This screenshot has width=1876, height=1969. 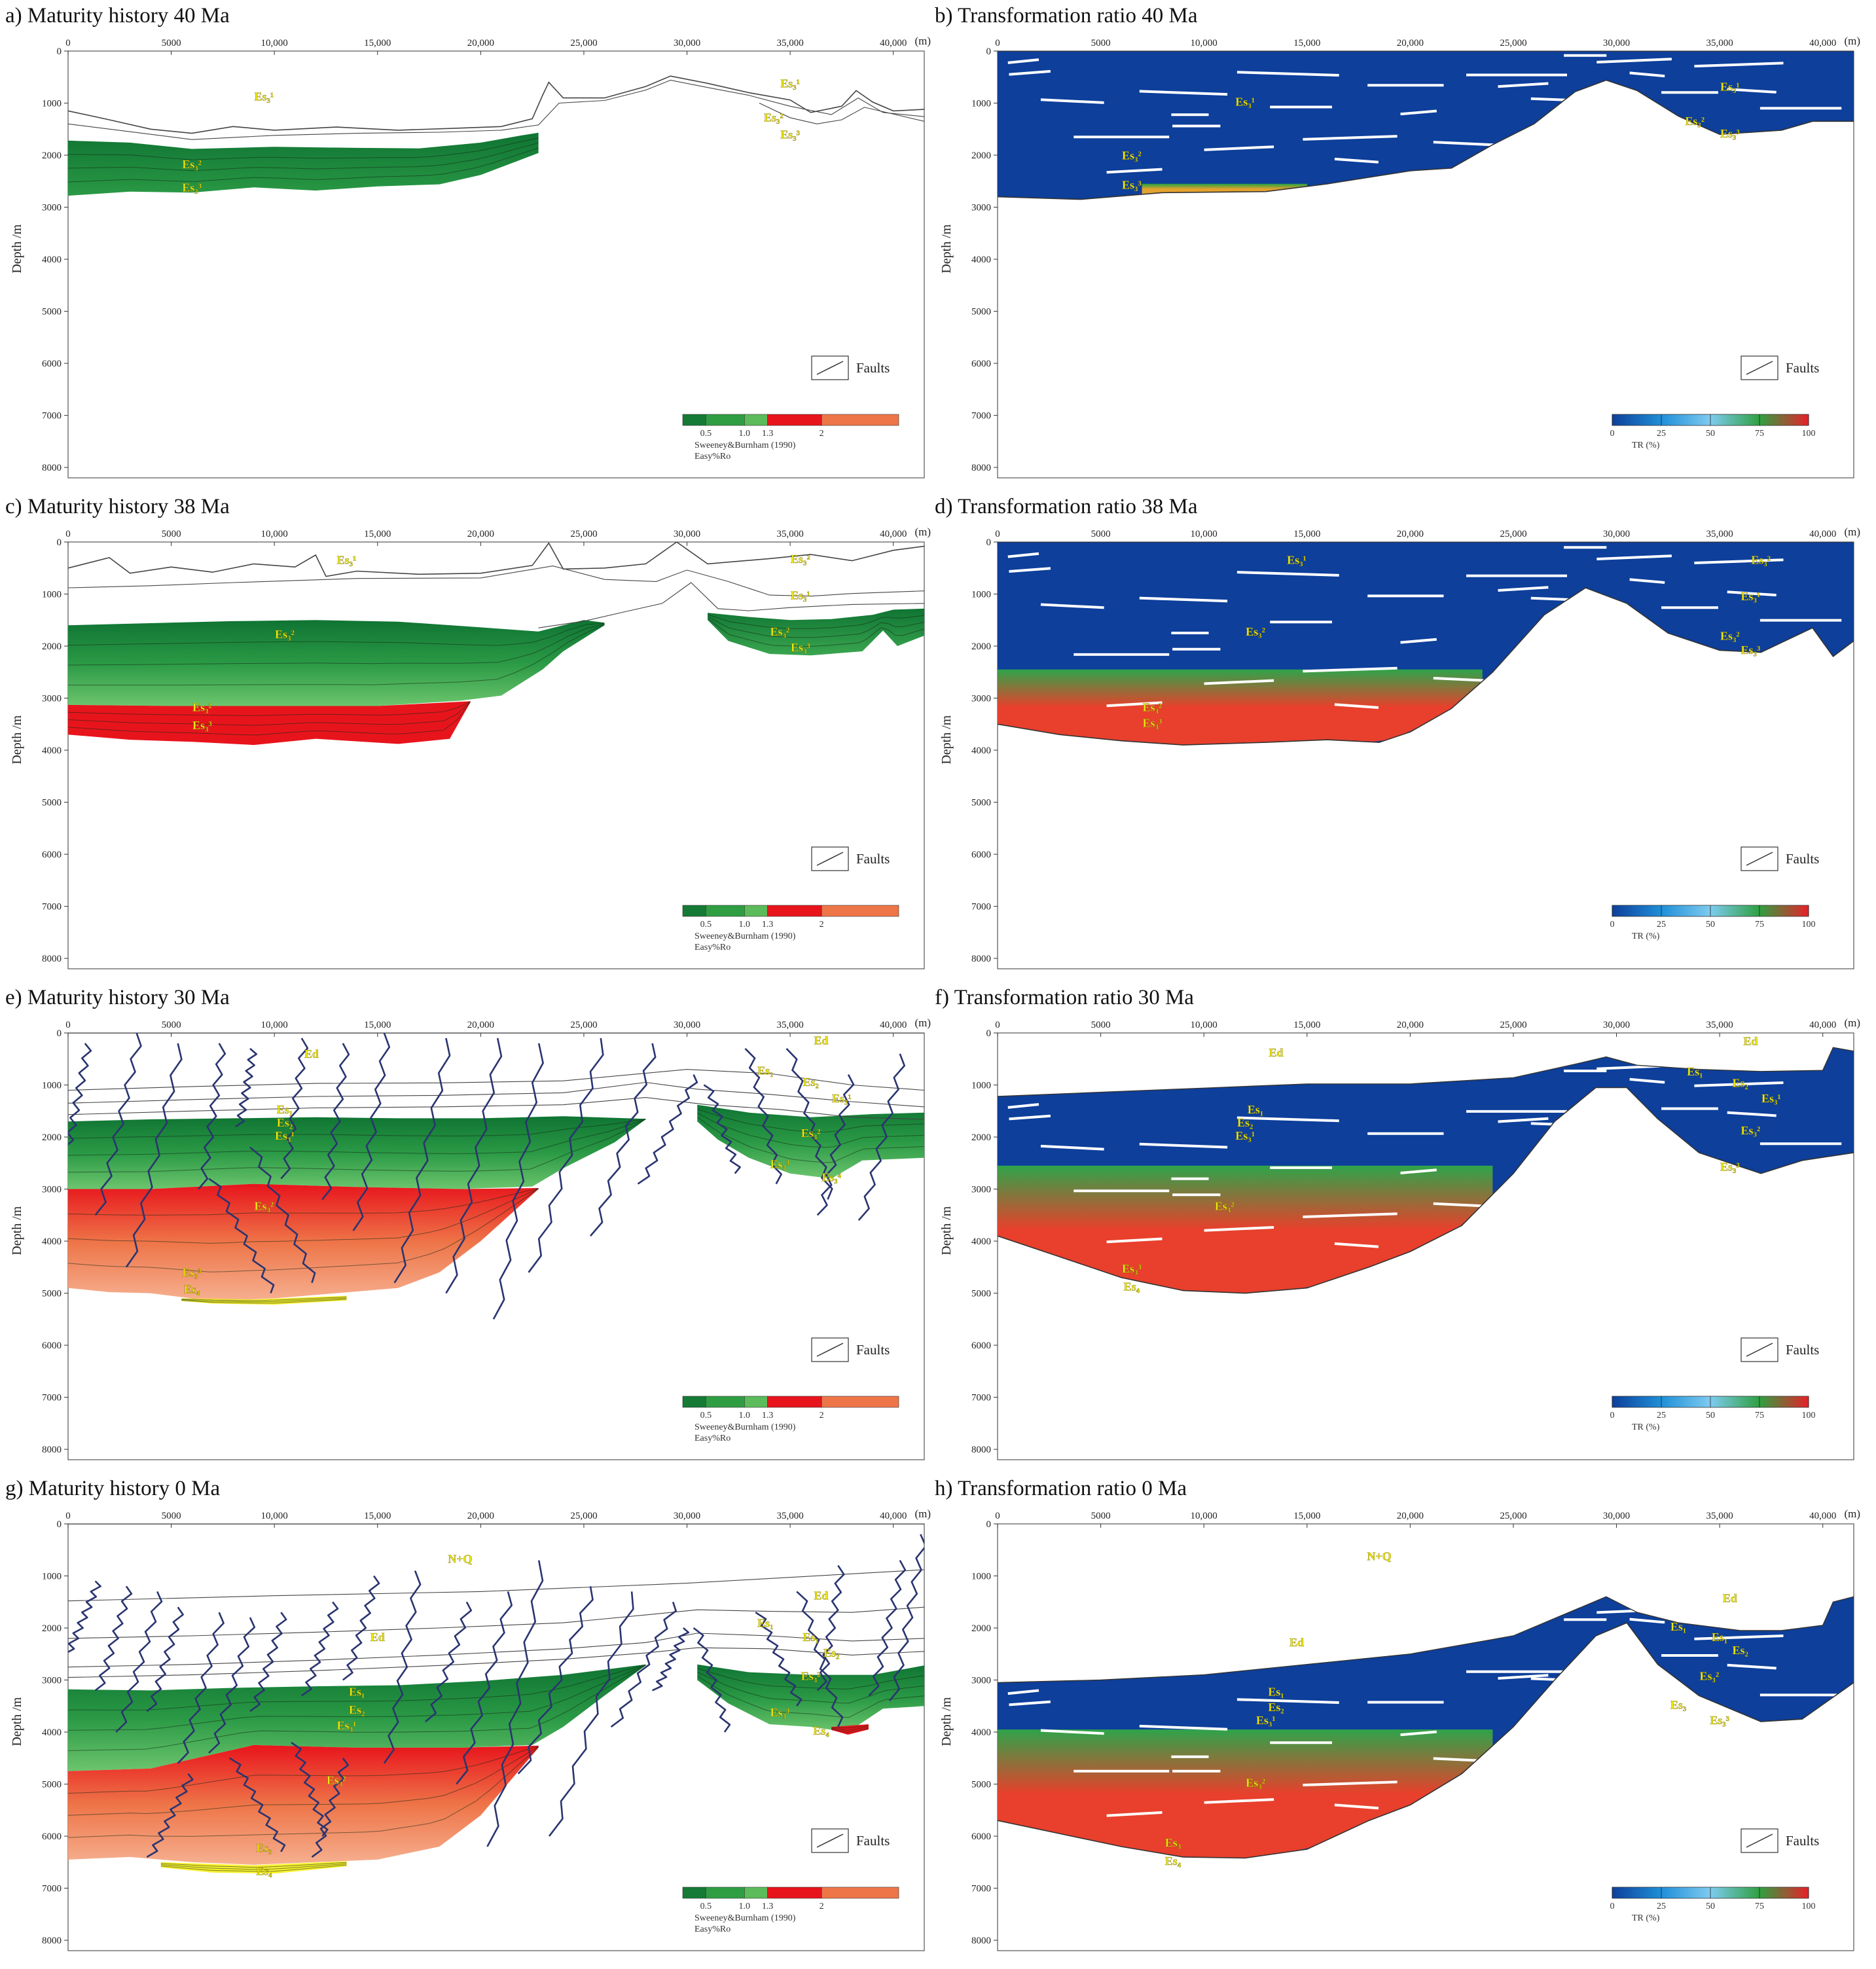 I want to click on formation-label: Es₄, so click(x=192, y=1289).